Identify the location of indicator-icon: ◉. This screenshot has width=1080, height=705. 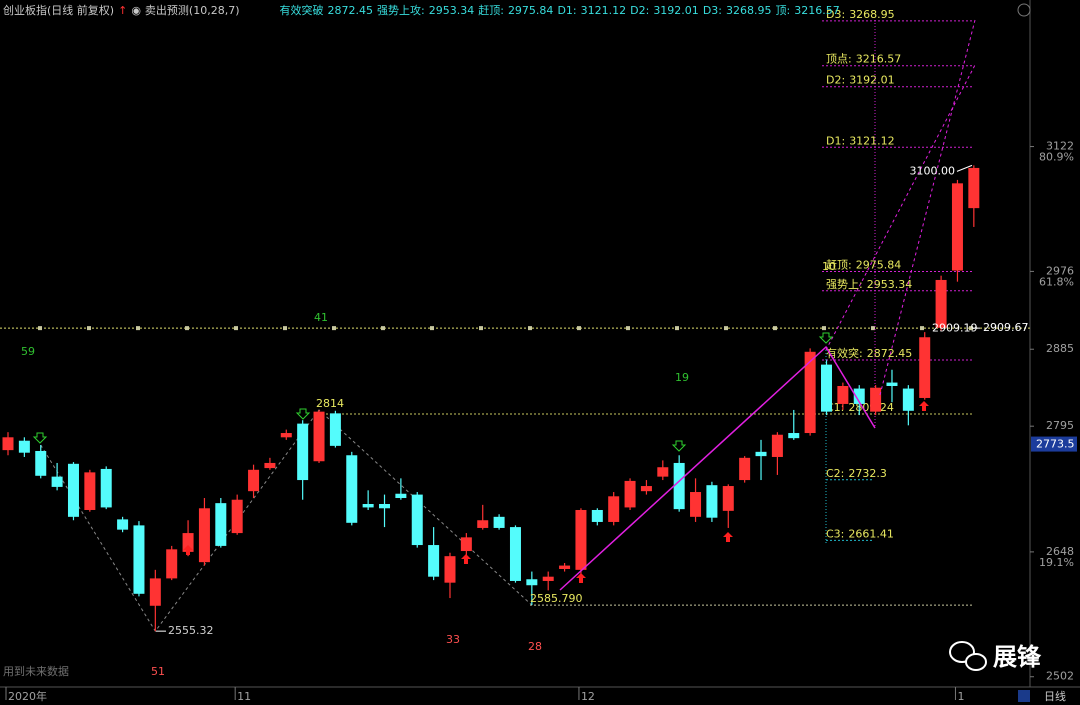
(136, 10).